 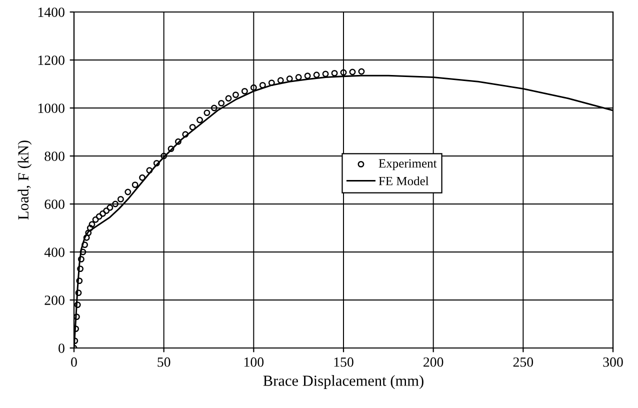 I want to click on y-tick-label: 200, so click(x=54, y=300).